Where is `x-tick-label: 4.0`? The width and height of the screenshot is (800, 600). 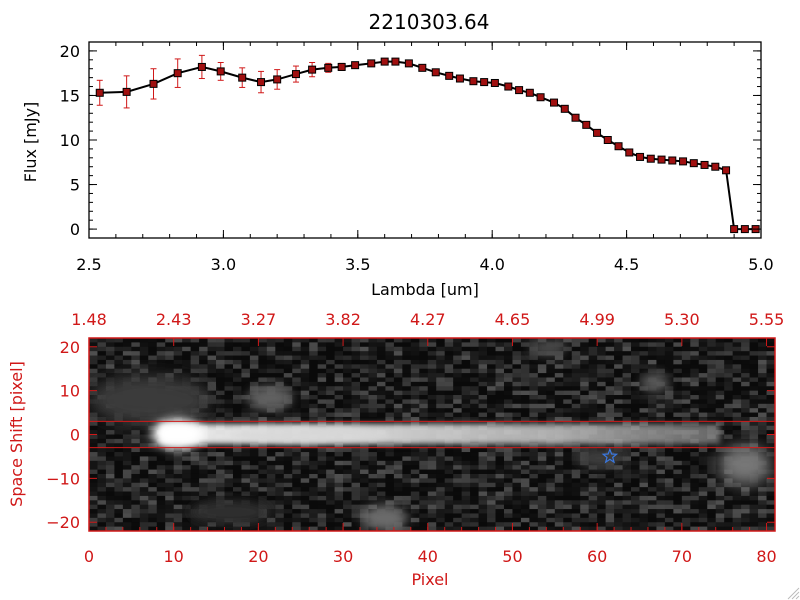 x-tick-label: 4.0 is located at coordinates (491, 264).